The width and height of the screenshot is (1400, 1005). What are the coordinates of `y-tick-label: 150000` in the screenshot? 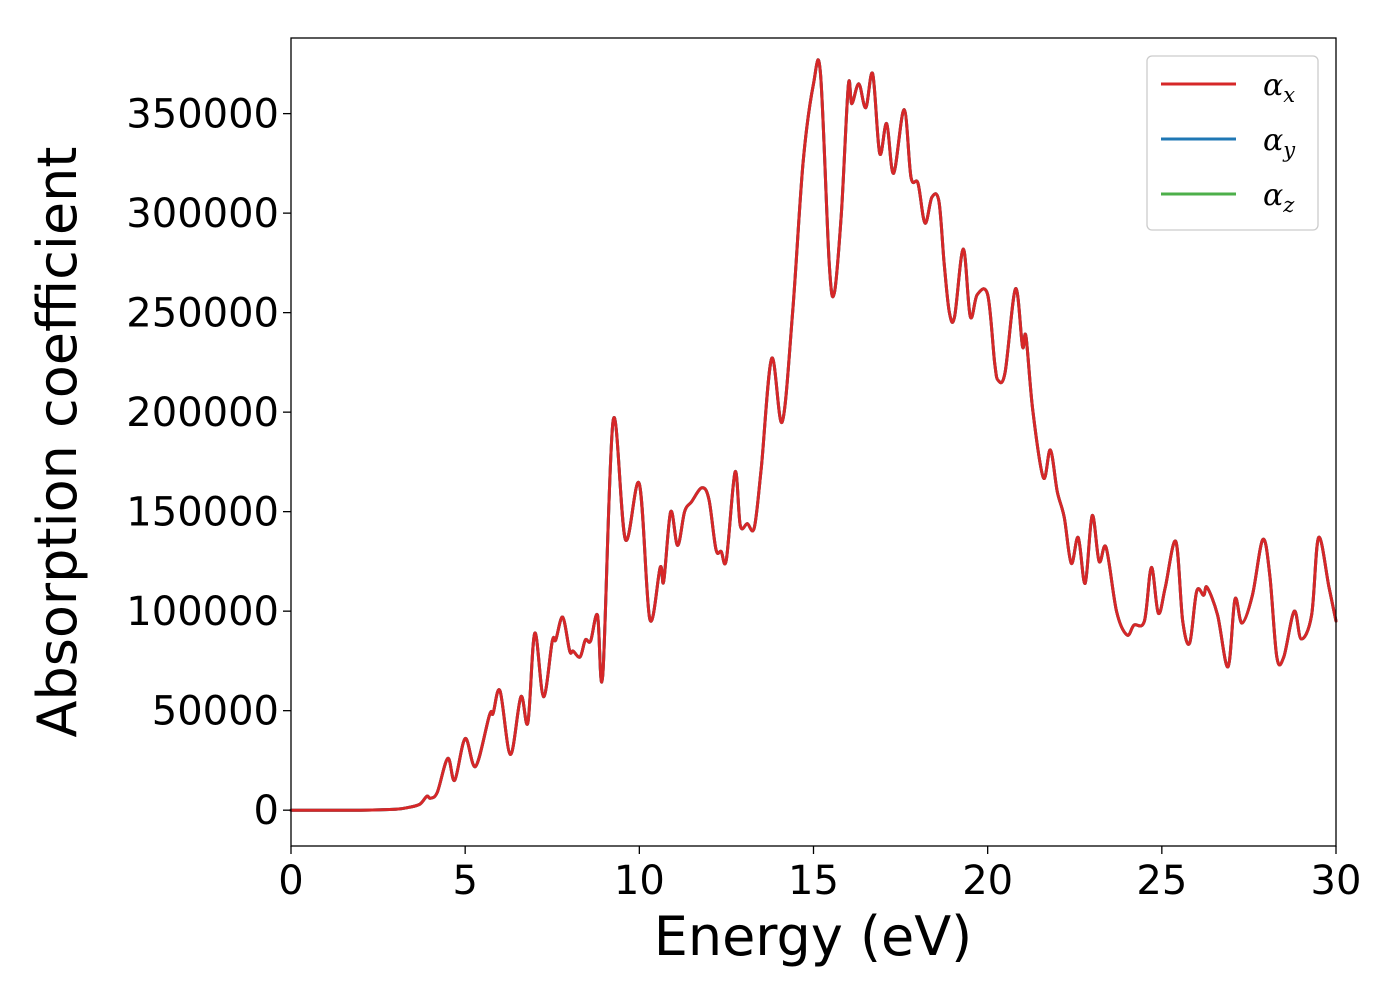 It's located at (202, 513).